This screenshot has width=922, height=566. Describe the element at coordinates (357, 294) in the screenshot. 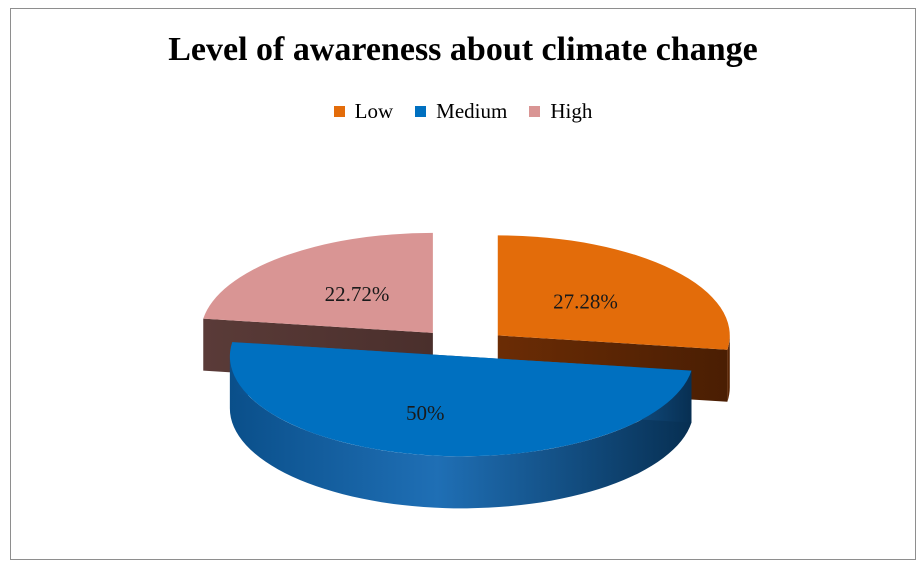

I see `data-label-high: 22.72%` at that location.